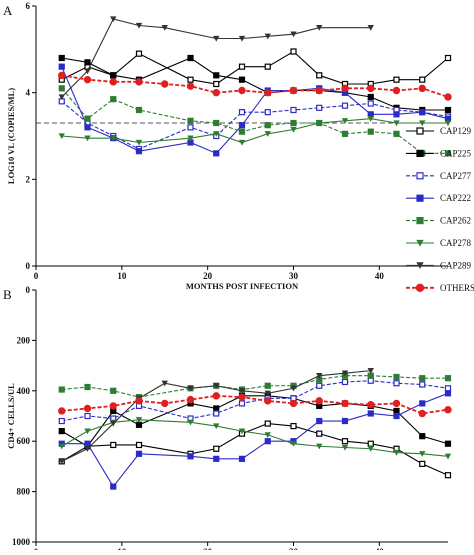 The height and width of the screenshot is (555, 474). What do you see at coordinates (28, 290) in the screenshot?
I see `y-tick-label: 0` at bounding box center [28, 290].